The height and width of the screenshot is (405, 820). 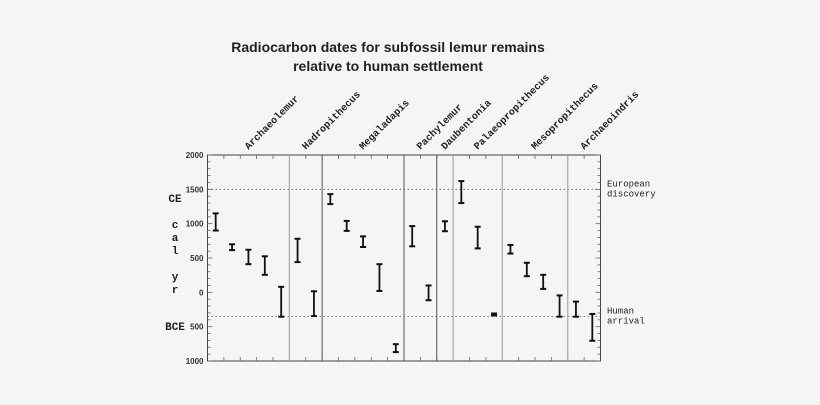 What do you see at coordinates (175, 291) in the screenshot?
I see `y-label-letter: r` at bounding box center [175, 291].